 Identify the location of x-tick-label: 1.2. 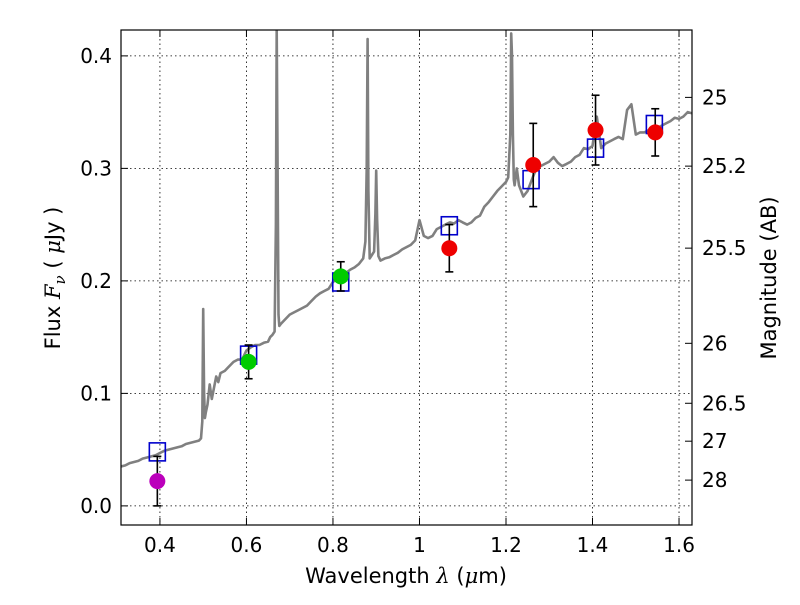
(506, 545).